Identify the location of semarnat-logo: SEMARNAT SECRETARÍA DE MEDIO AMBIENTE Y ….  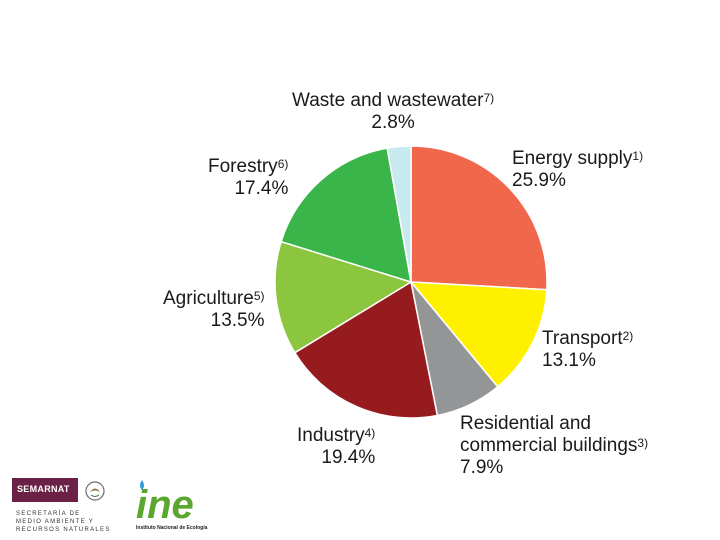
(62, 507).